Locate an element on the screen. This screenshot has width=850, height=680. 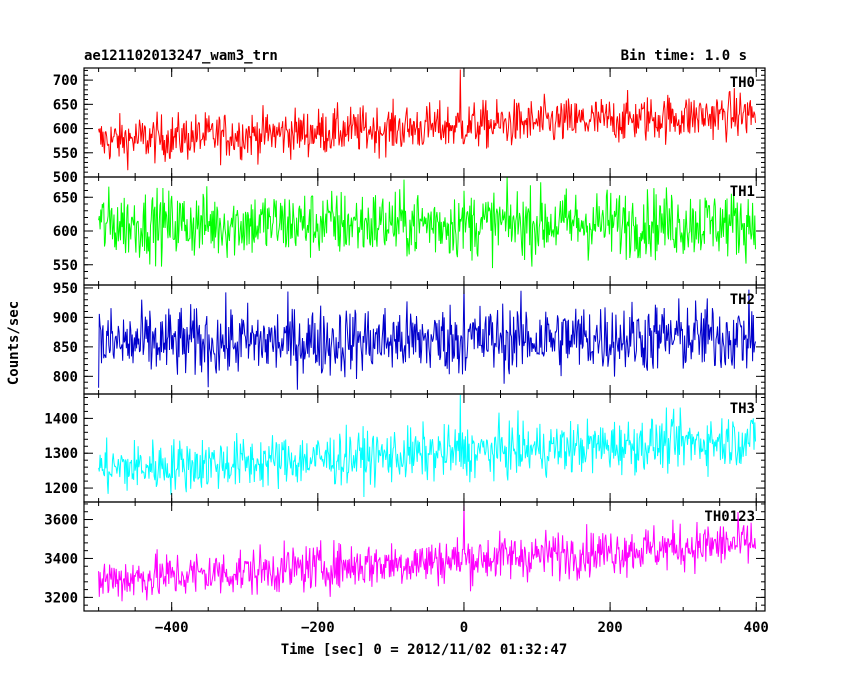
x-tick-label: 0 is located at coordinates (464, 628).